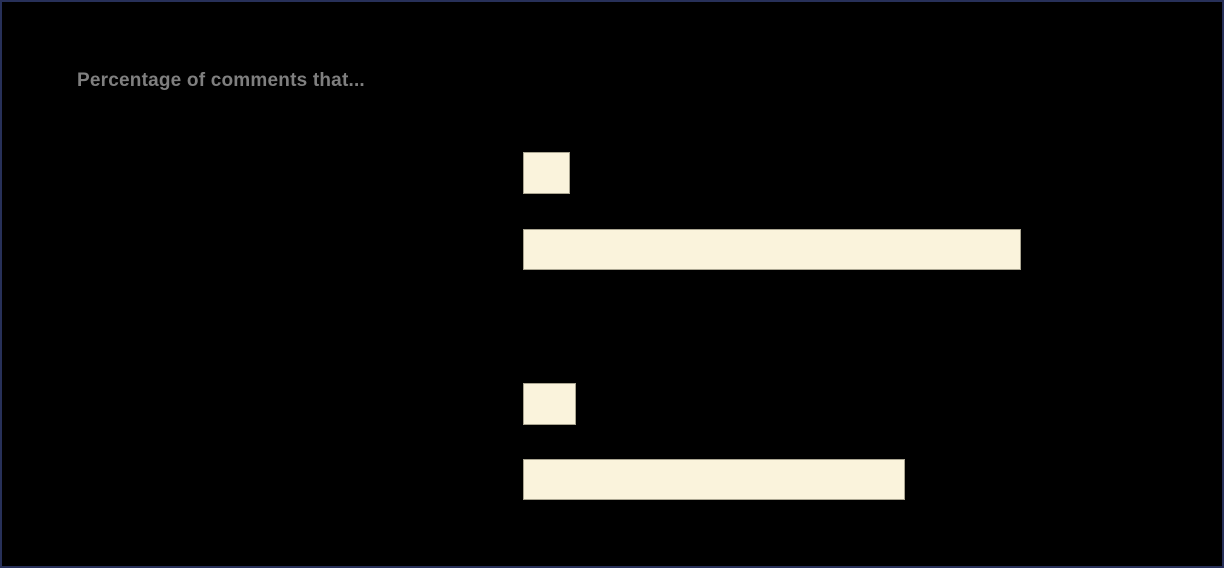 This screenshot has height=568, width=1224. Describe the element at coordinates (549, 404) in the screenshot. I see `bar-group2-small` at that location.